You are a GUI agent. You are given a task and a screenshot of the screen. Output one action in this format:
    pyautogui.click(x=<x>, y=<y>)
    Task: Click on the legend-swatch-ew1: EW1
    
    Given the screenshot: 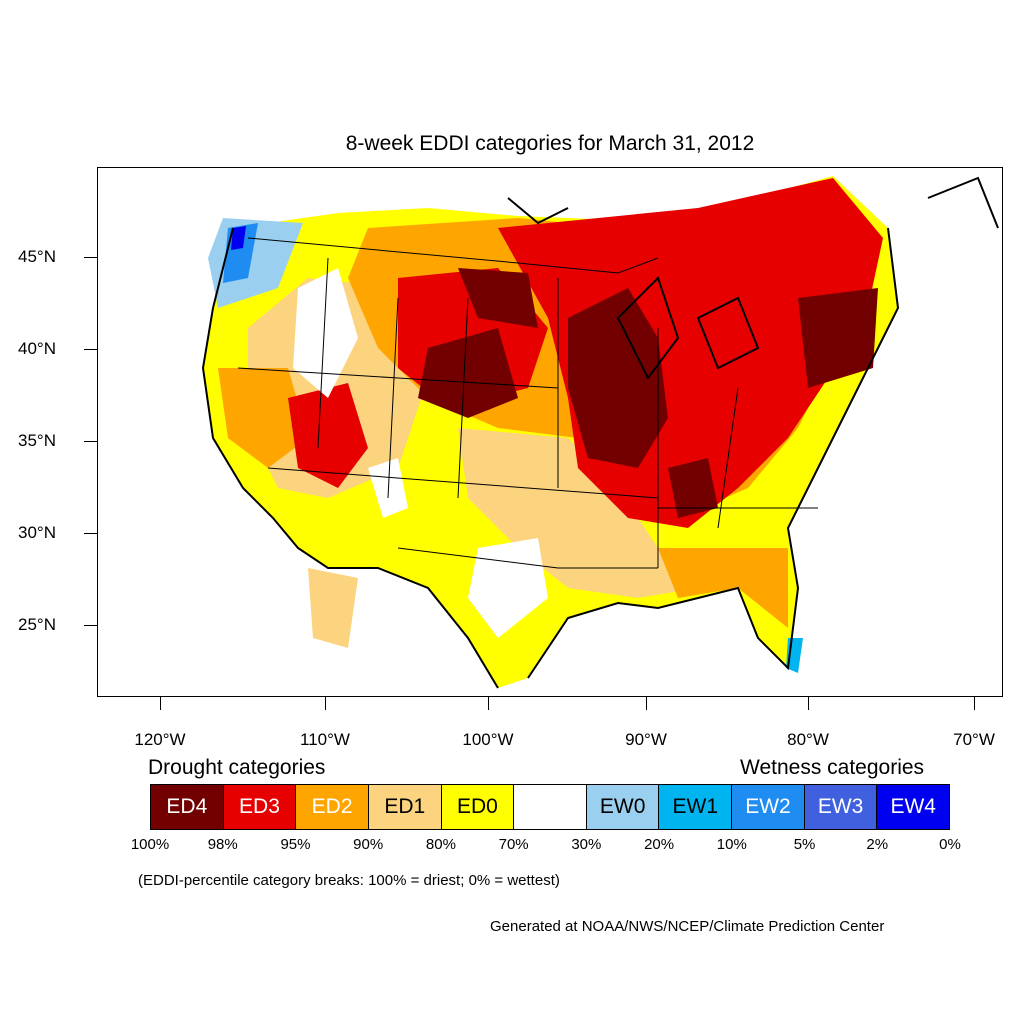 What is the action you would take?
    pyautogui.click(x=696, y=807)
    